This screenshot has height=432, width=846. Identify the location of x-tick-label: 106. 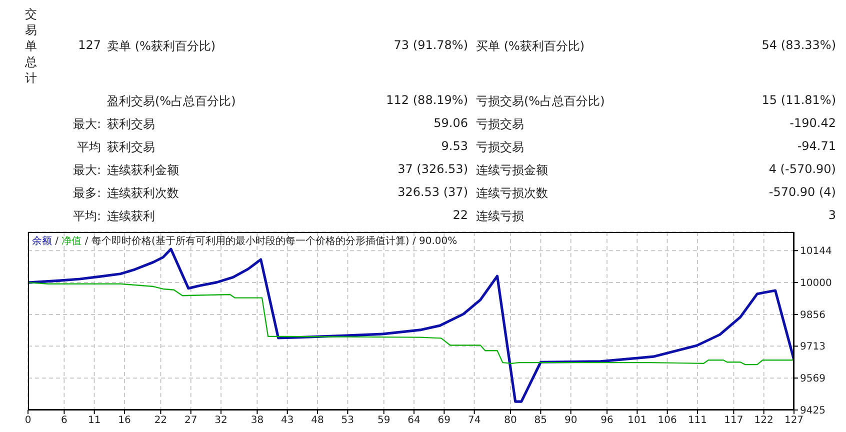
(667, 420).